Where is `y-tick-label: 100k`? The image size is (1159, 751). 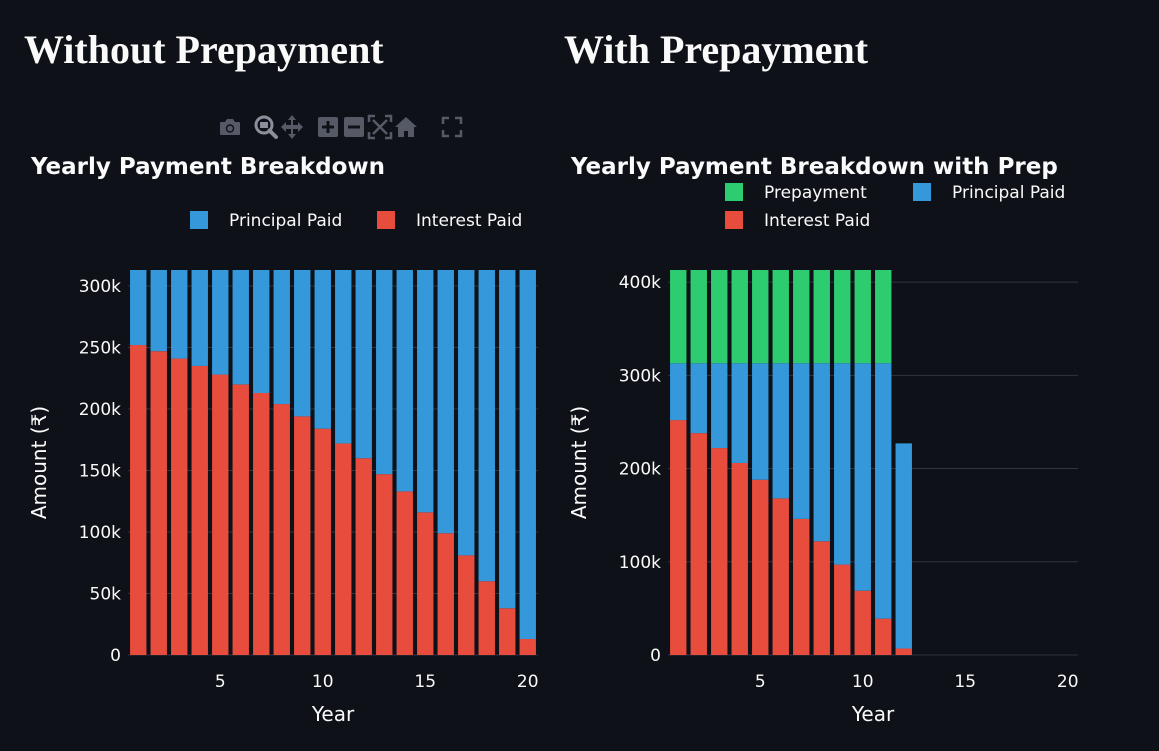
y-tick-label: 100k is located at coordinates (640, 563).